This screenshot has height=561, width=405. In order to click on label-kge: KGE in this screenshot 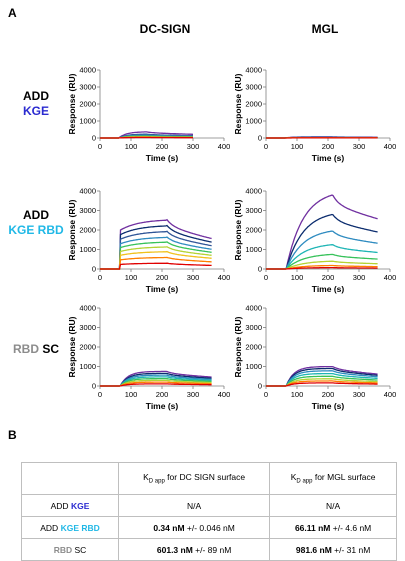, I will do `click(80, 506)`.